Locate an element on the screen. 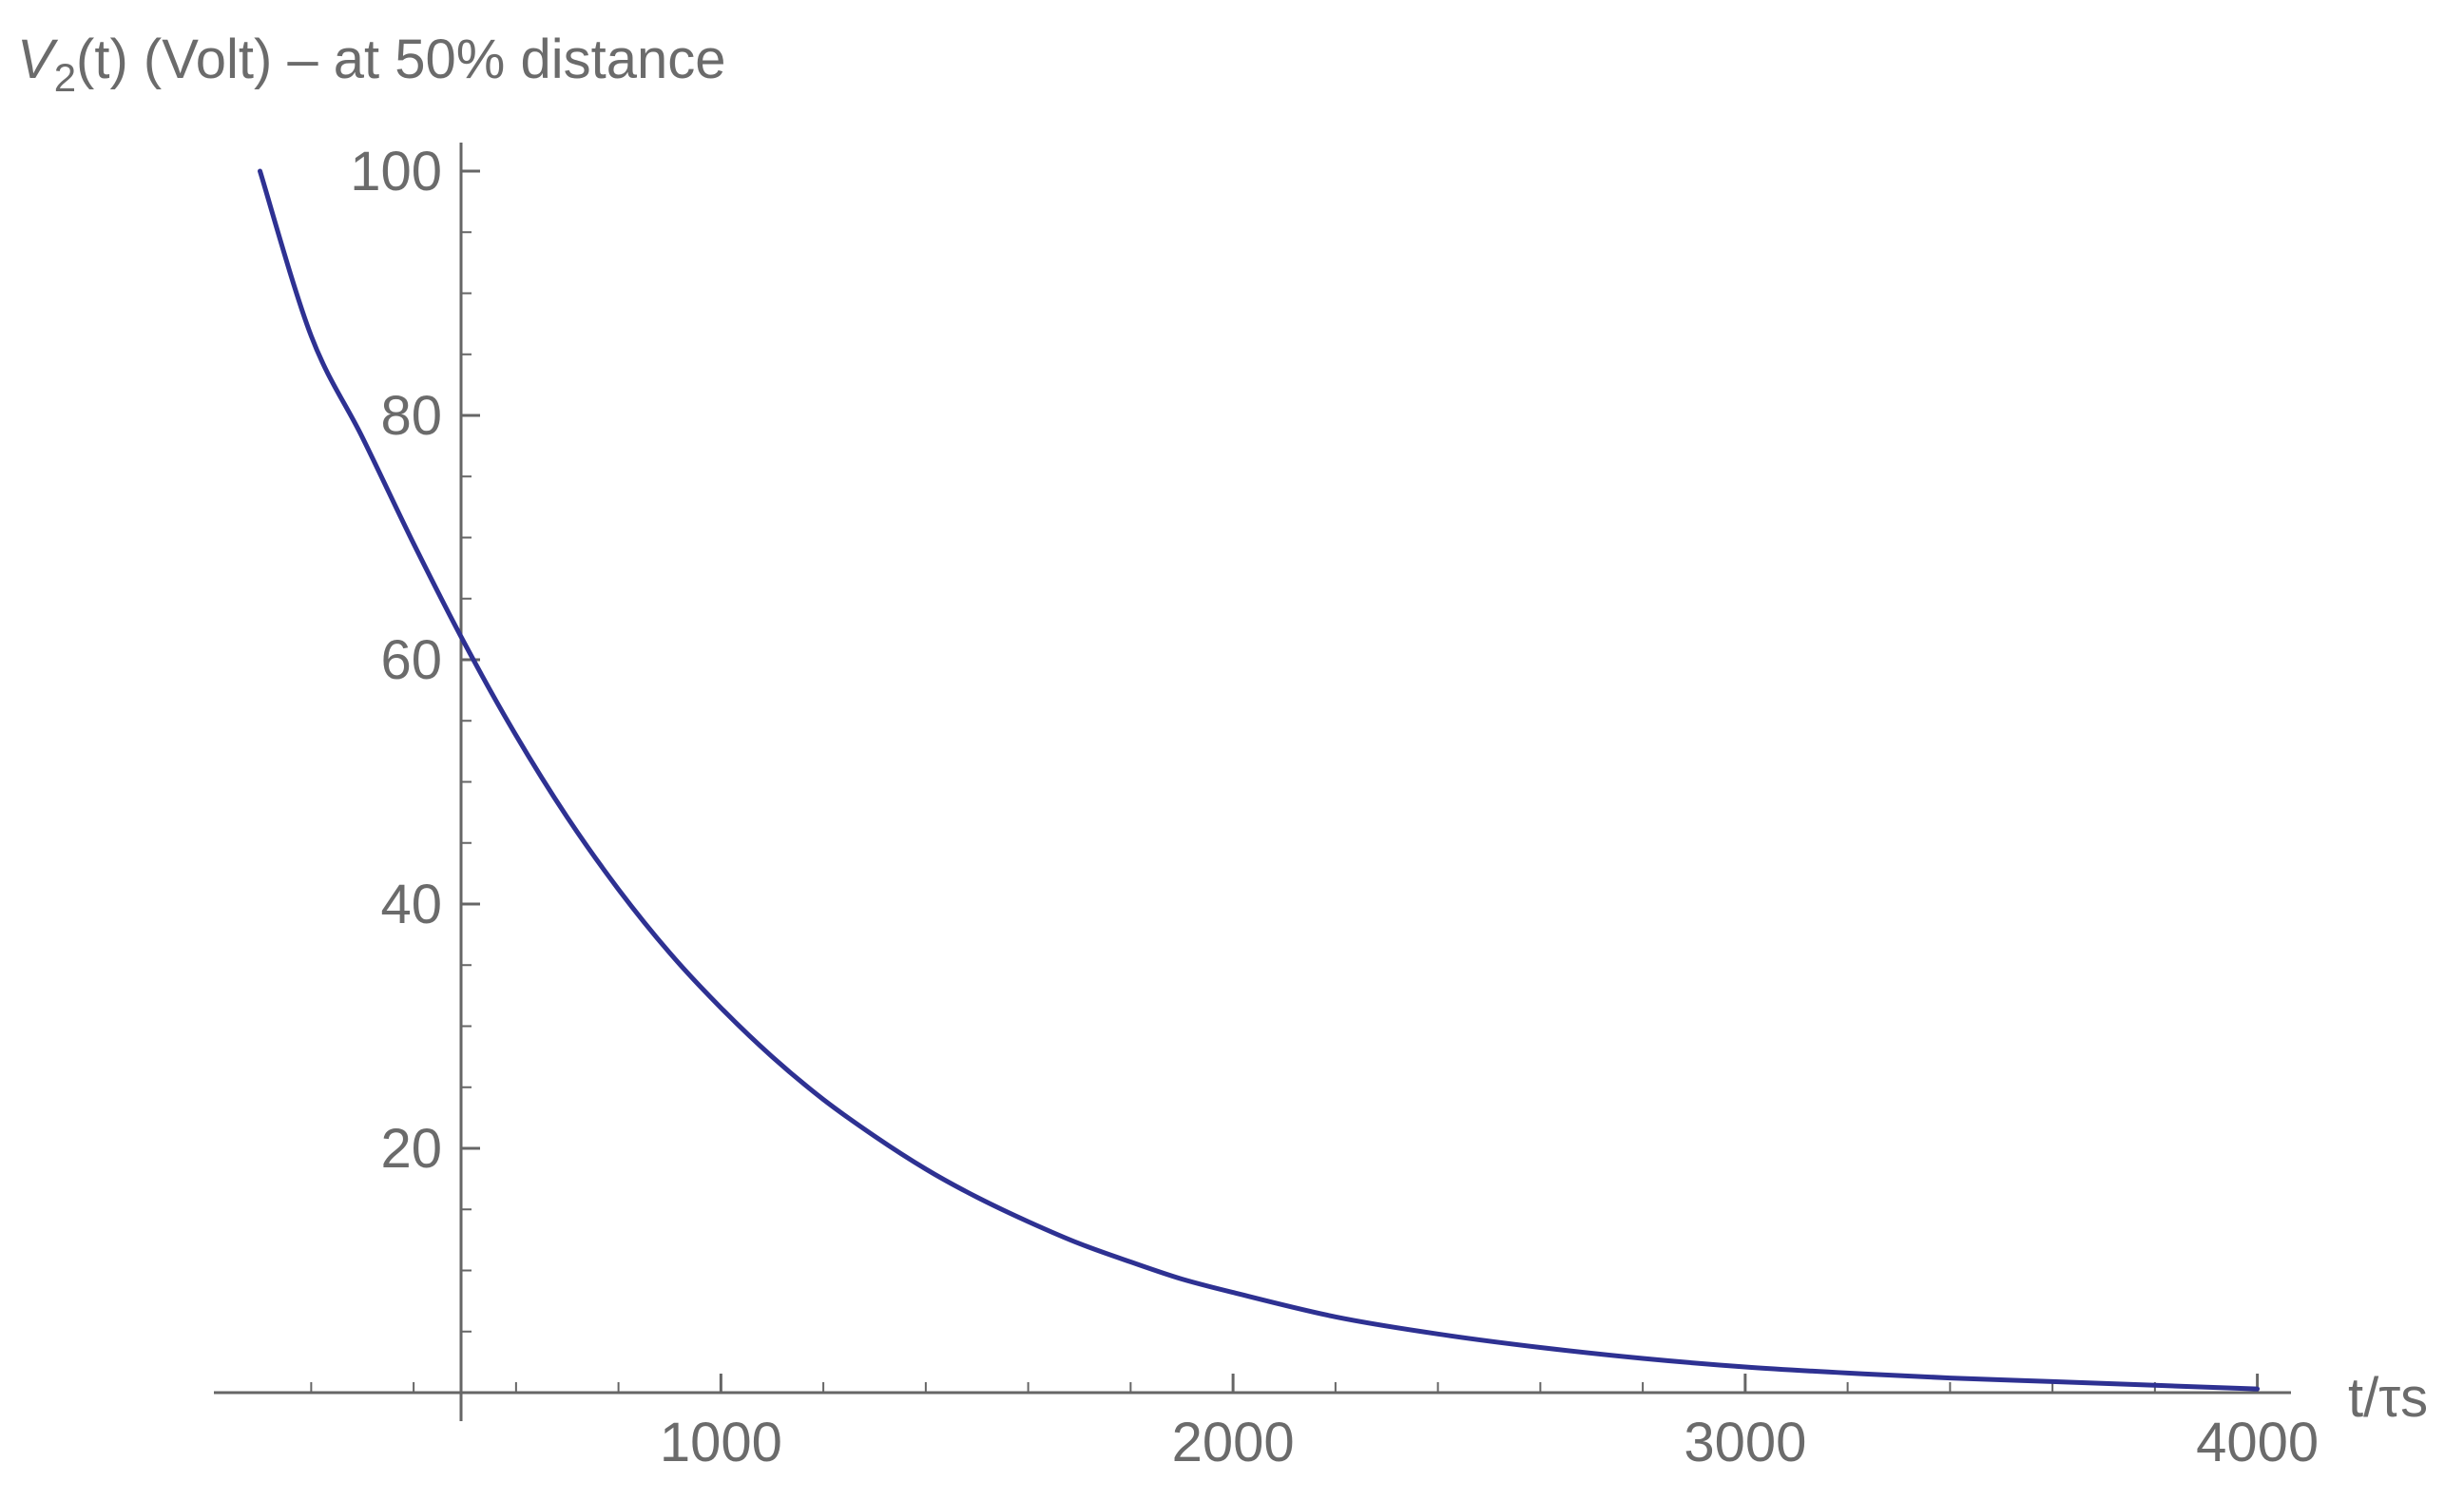  y-tick-label: 60 is located at coordinates (411, 660).